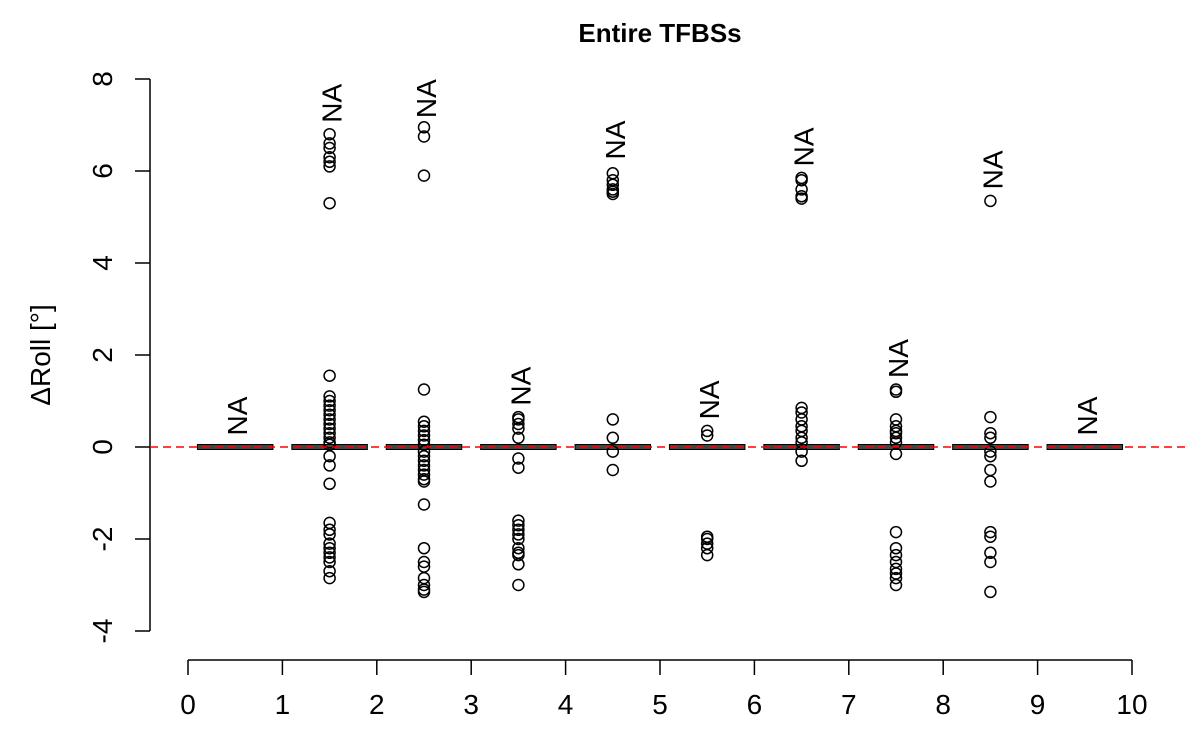  What do you see at coordinates (188, 704) in the screenshot?
I see `x-tick-label: 0` at bounding box center [188, 704].